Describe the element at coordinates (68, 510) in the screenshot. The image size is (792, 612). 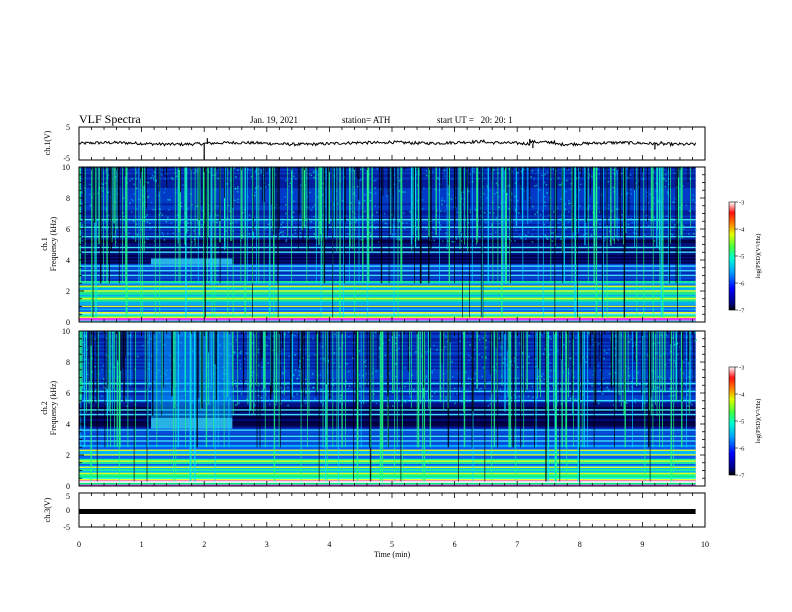
I see `ch3-ytick-zero: 0` at that location.